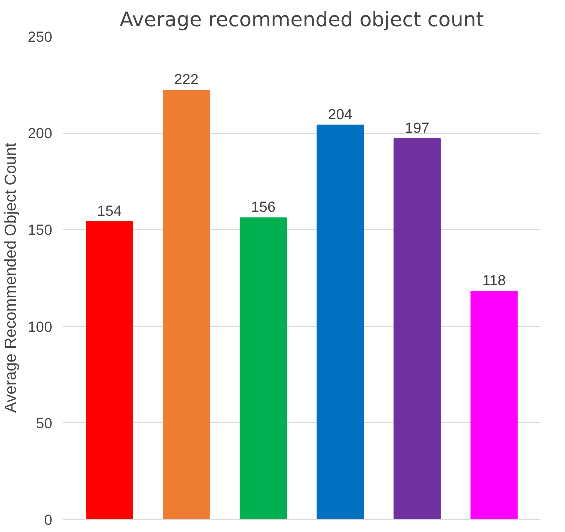 Image resolution: width=565 pixels, height=532 pixels. What do you see at coordinates (417, 128) in the screenshot?
I see `data-label: 197` at bounding box center [417, 128].